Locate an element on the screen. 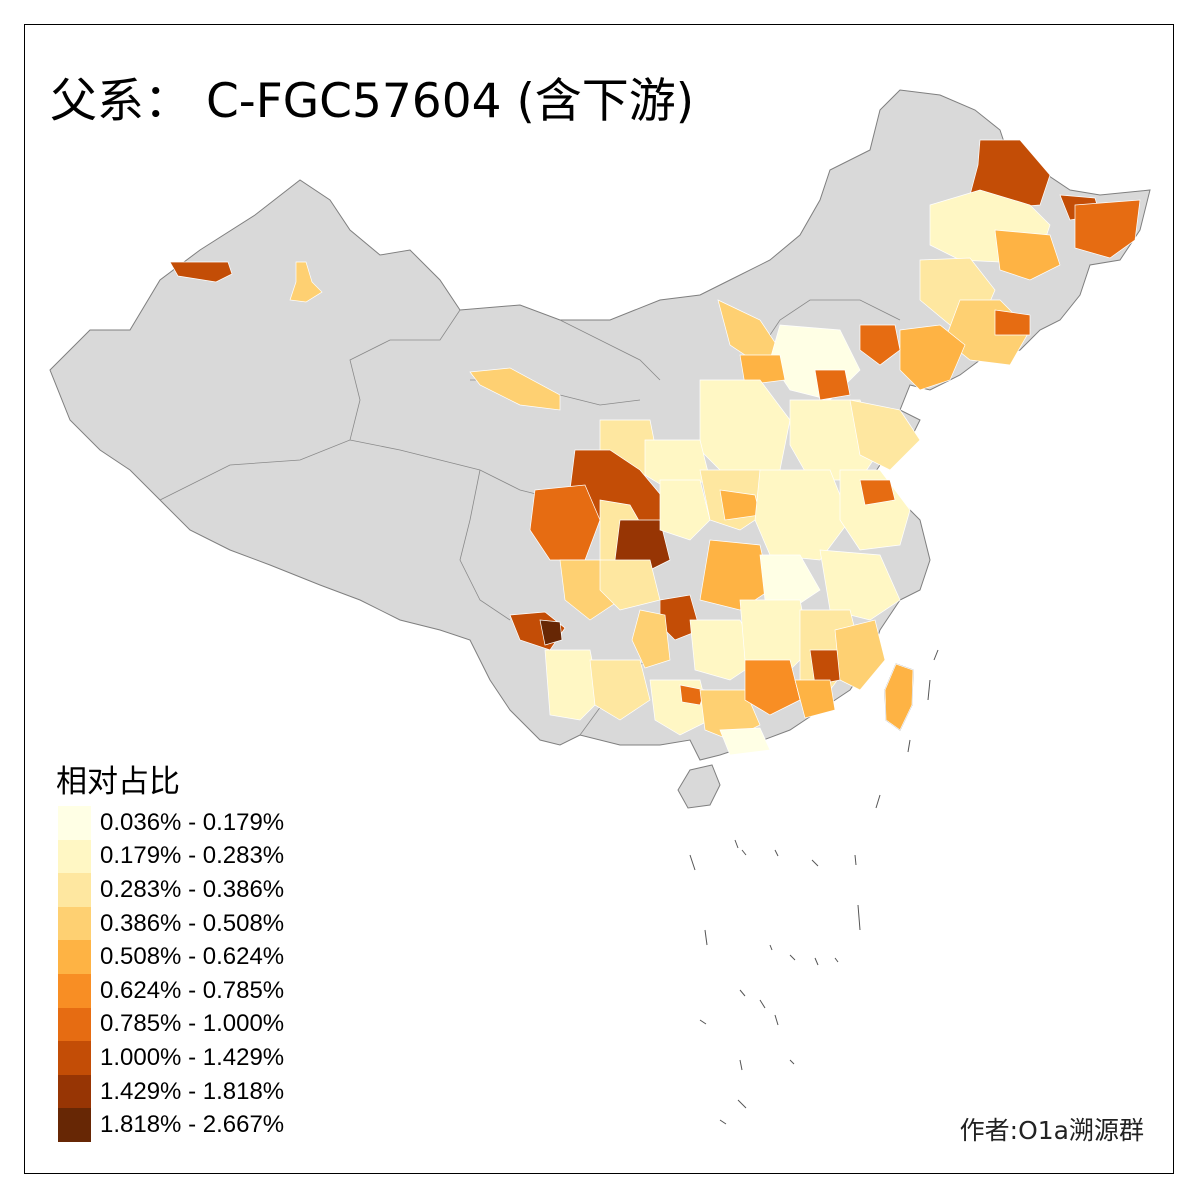 The image size is (1200, 1200). legend-label: 0.386% - 0.508% is located at coordinates (192, 923).